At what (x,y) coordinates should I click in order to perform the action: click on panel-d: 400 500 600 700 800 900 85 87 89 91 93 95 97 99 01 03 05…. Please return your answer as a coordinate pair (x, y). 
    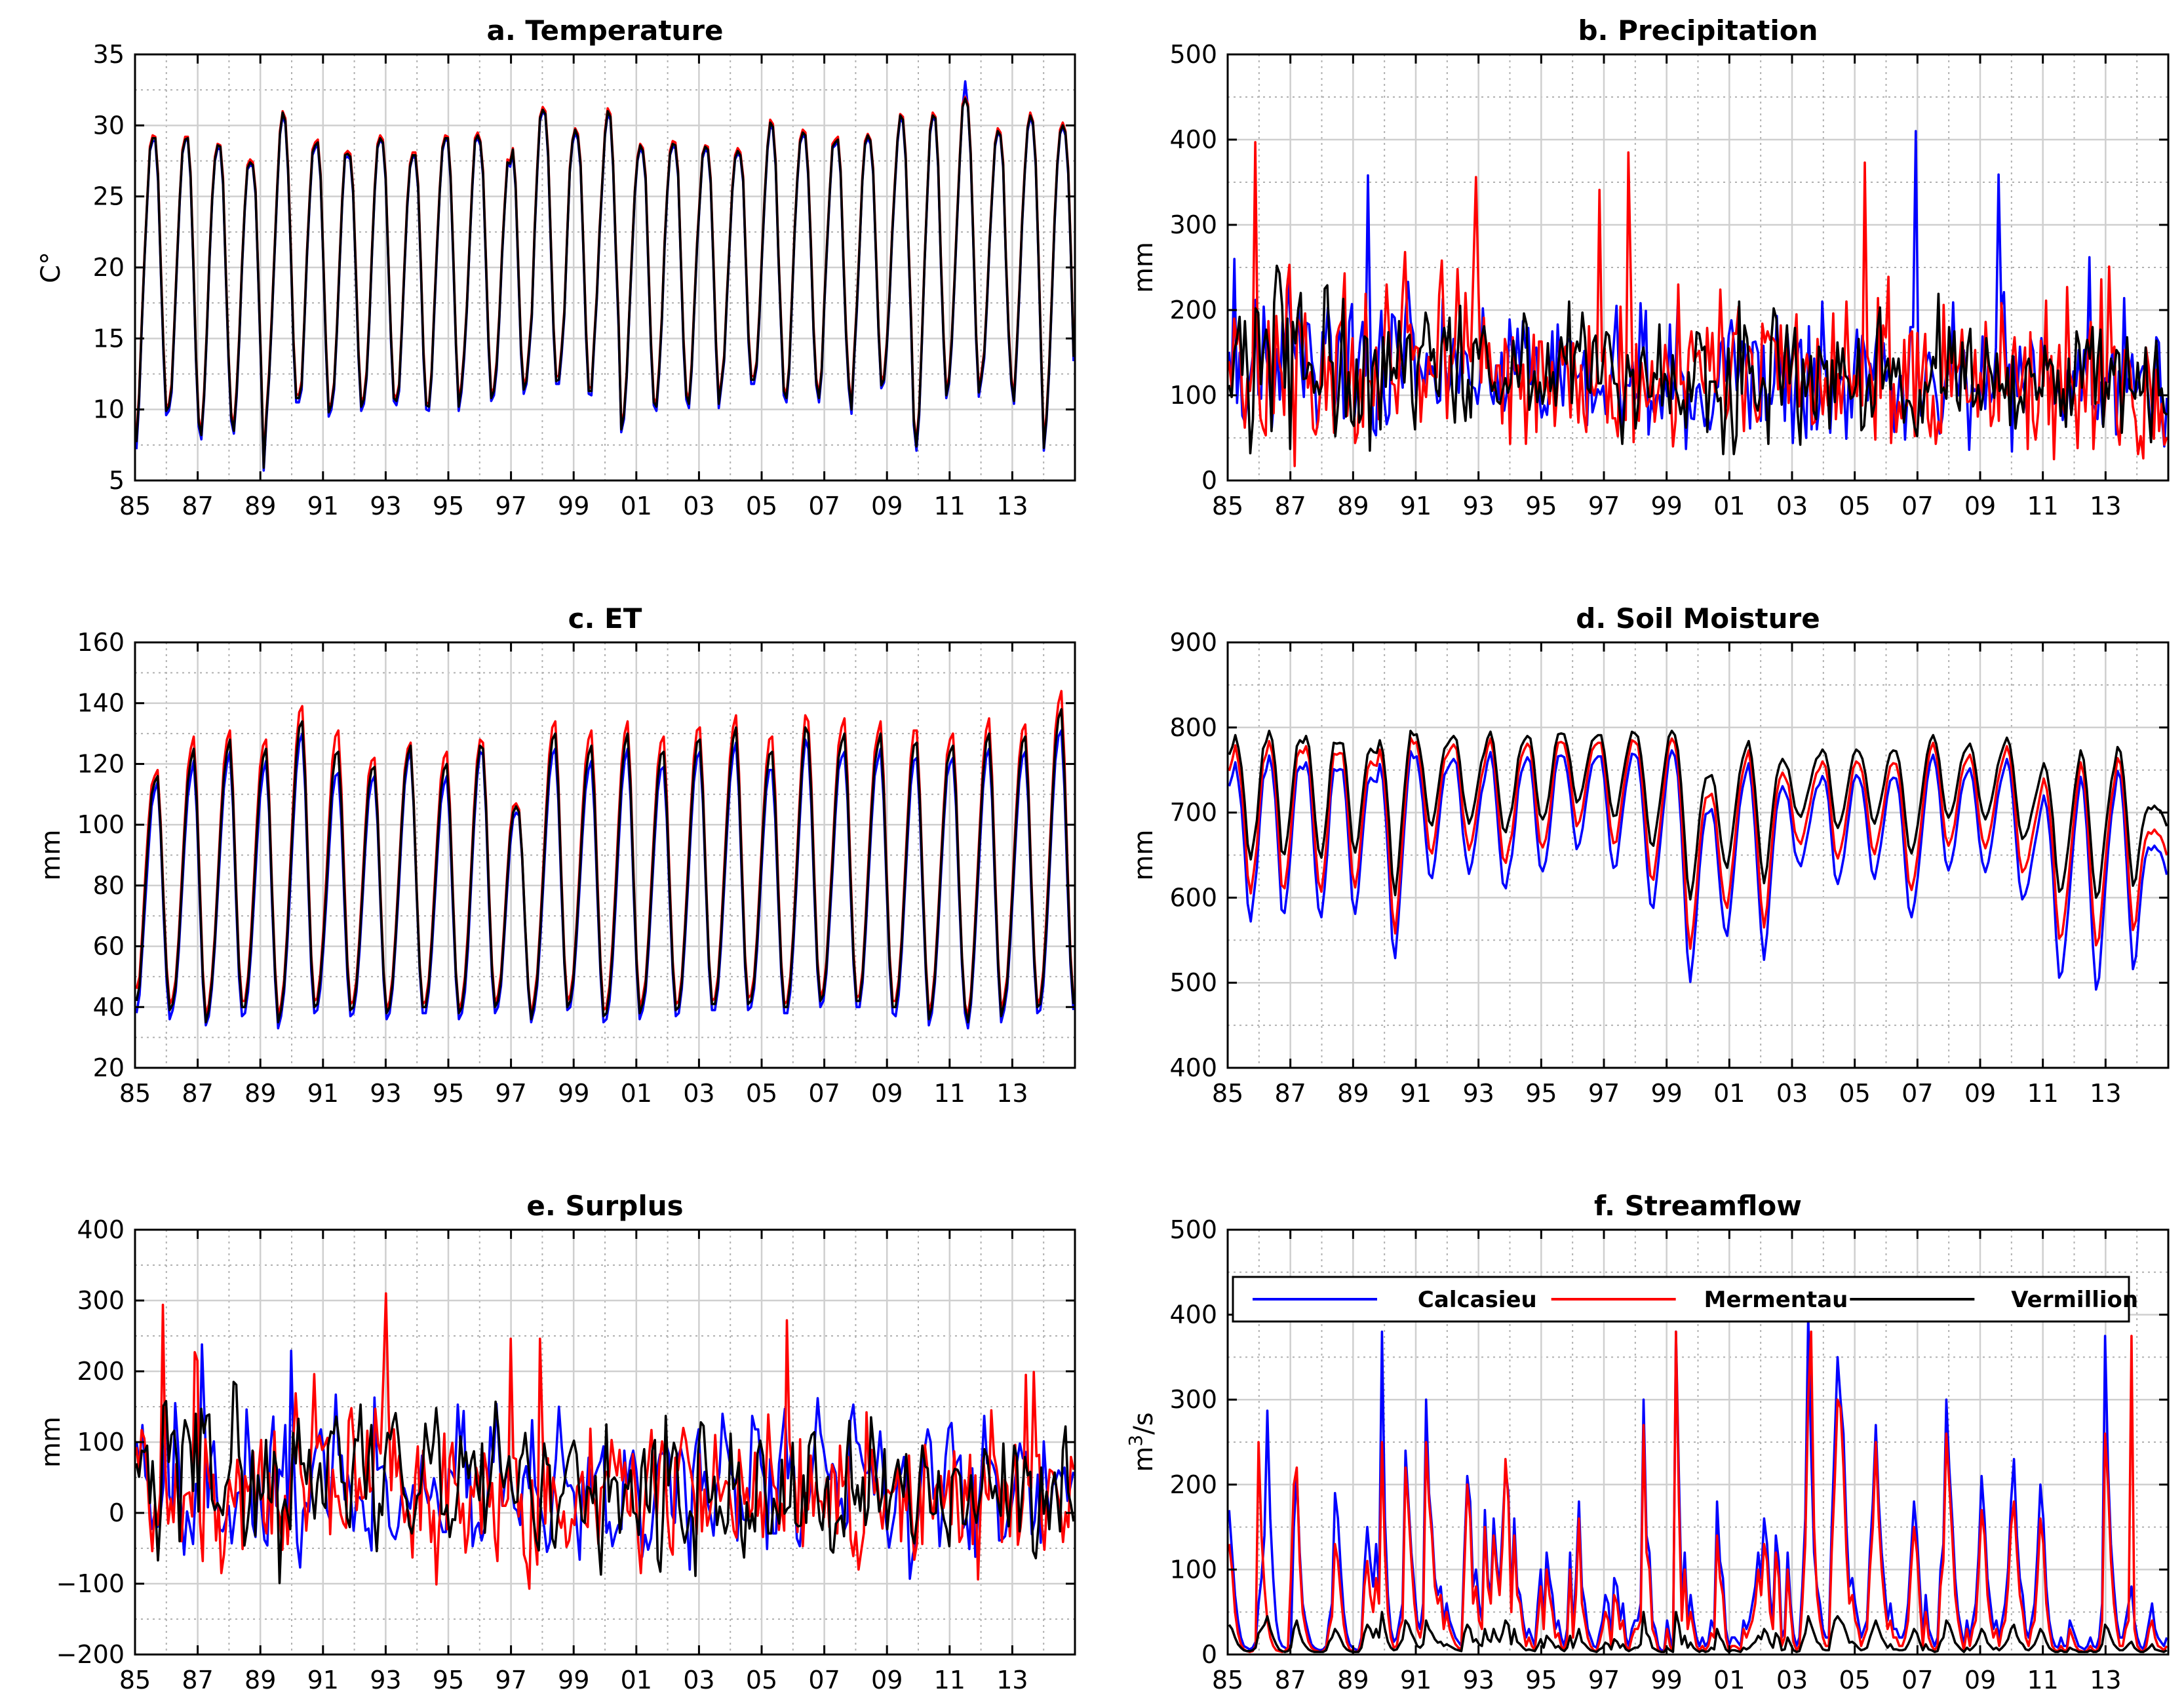
    Looking at the image, I should click on (1649, 855).